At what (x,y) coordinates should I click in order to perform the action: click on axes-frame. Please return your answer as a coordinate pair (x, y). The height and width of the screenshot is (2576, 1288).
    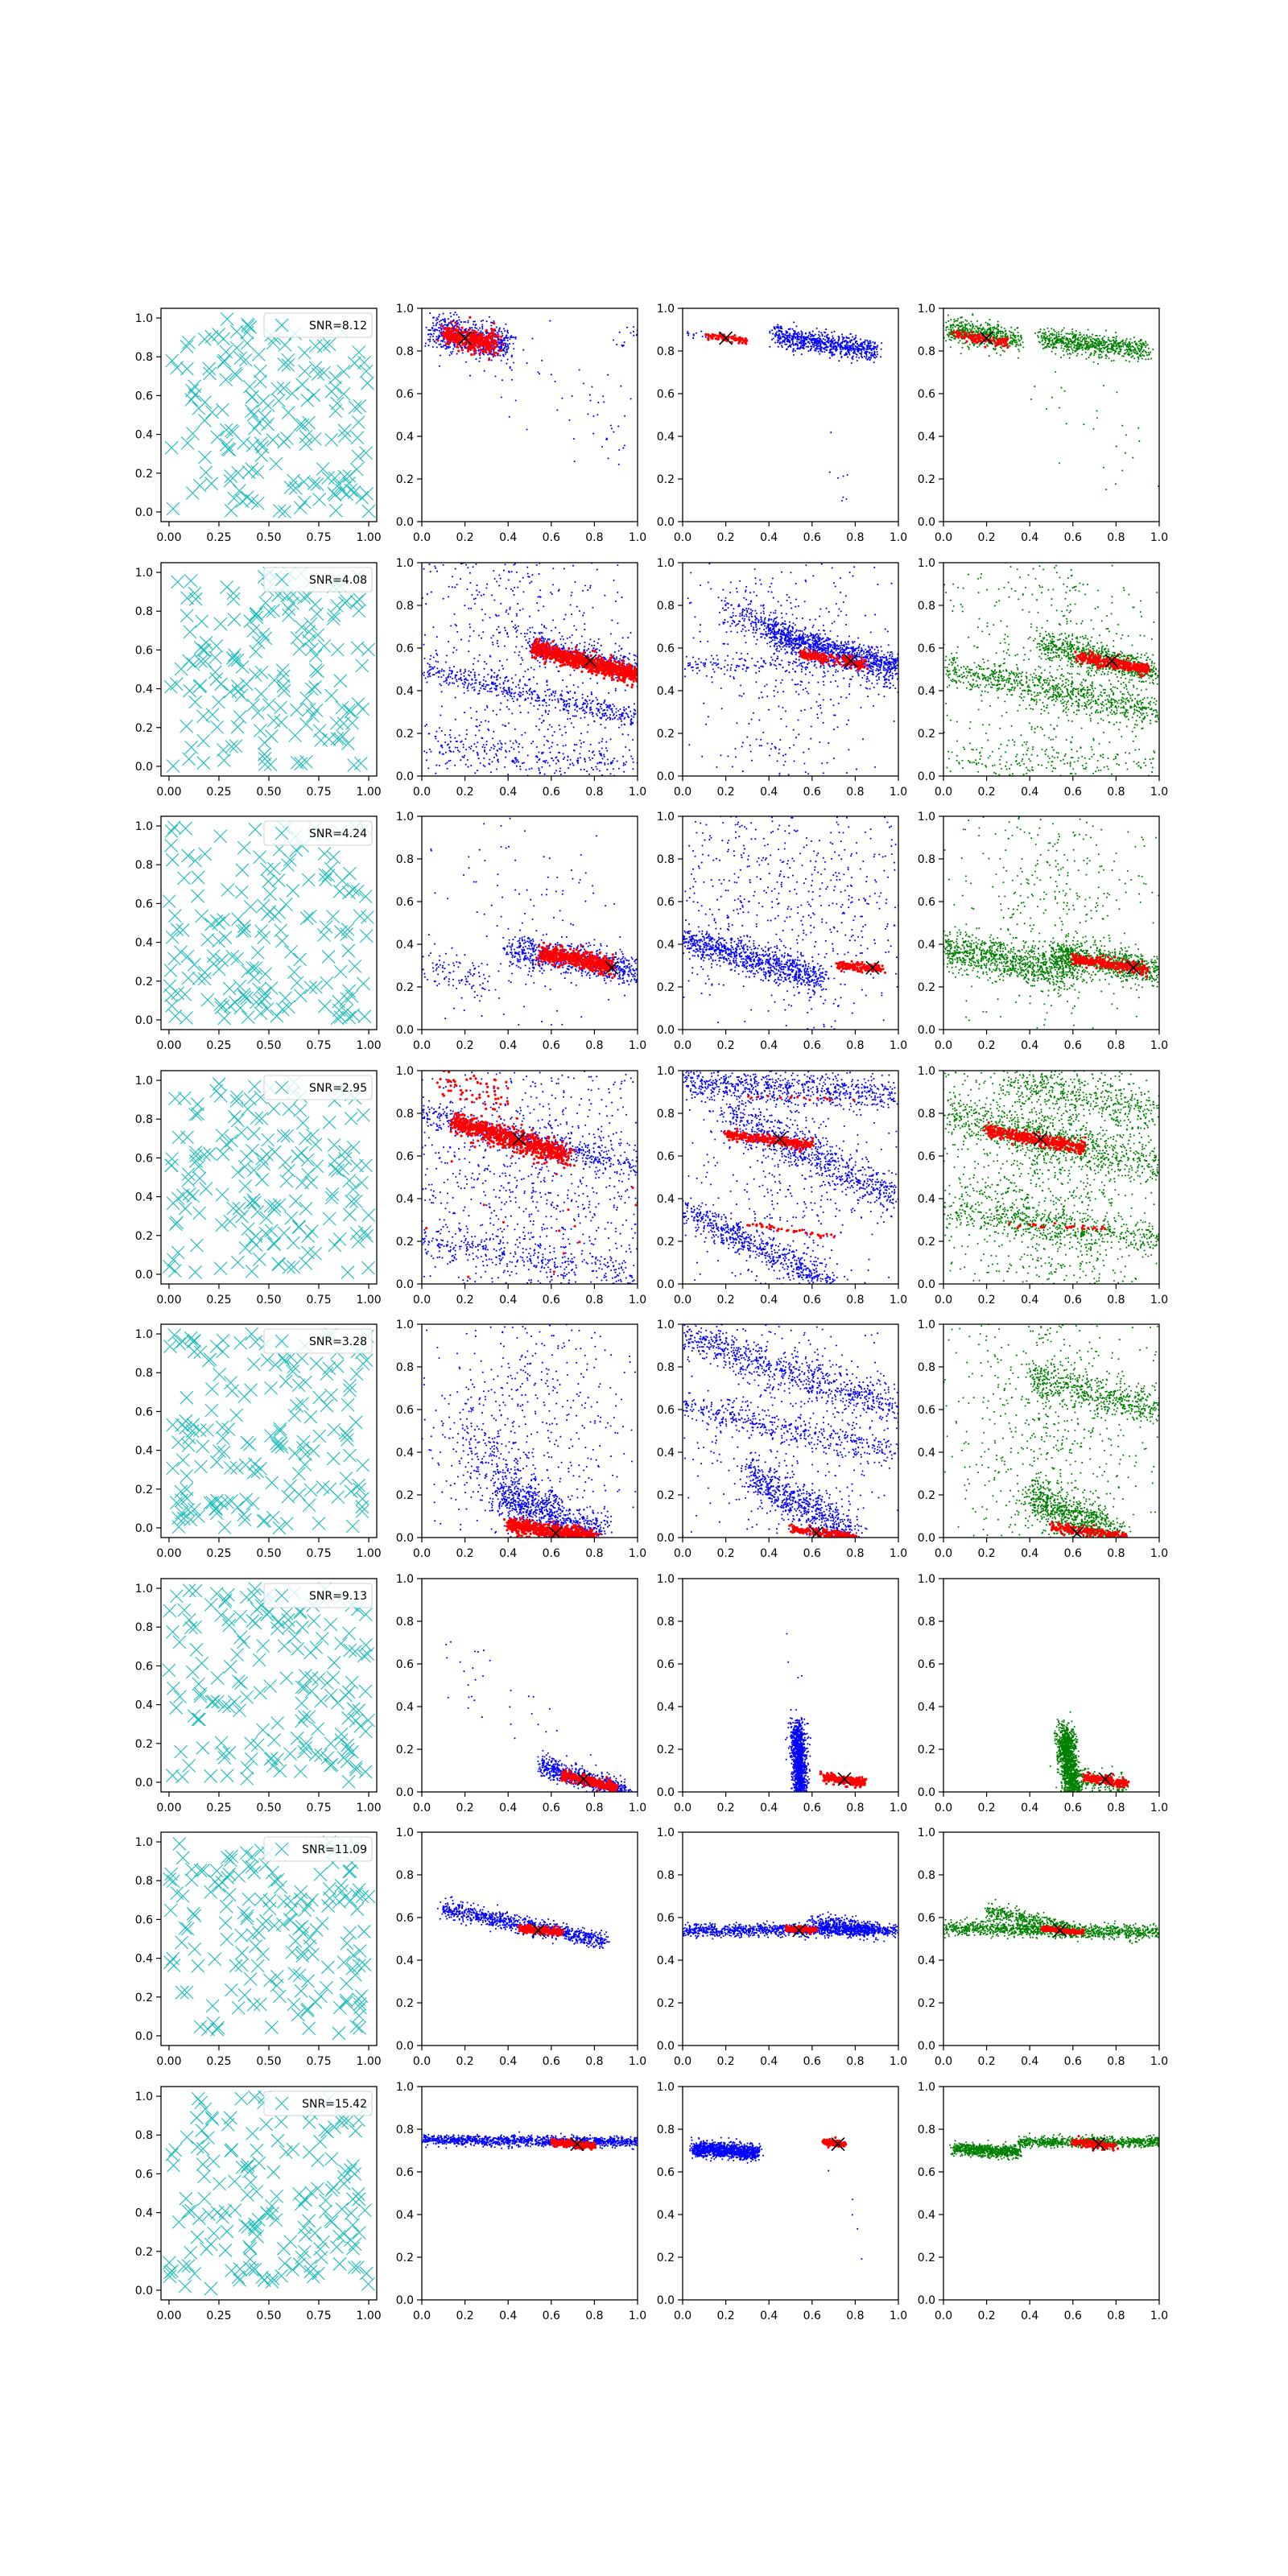
    Looking at the image, I should click on (1051, 415).